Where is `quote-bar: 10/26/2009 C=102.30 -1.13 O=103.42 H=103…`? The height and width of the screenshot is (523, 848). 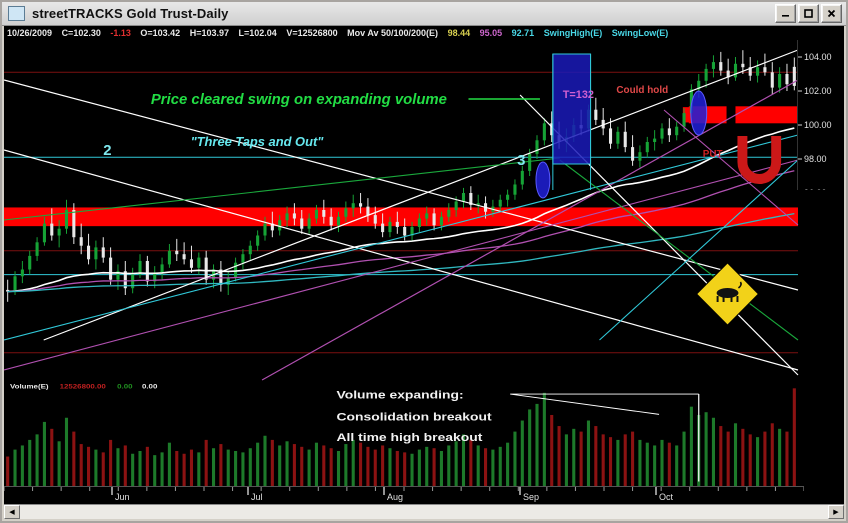 quote-bar: 10/26/2009 C=102.30 -1.13 O=103.42 H=103… is located at coordinates (424, 33).